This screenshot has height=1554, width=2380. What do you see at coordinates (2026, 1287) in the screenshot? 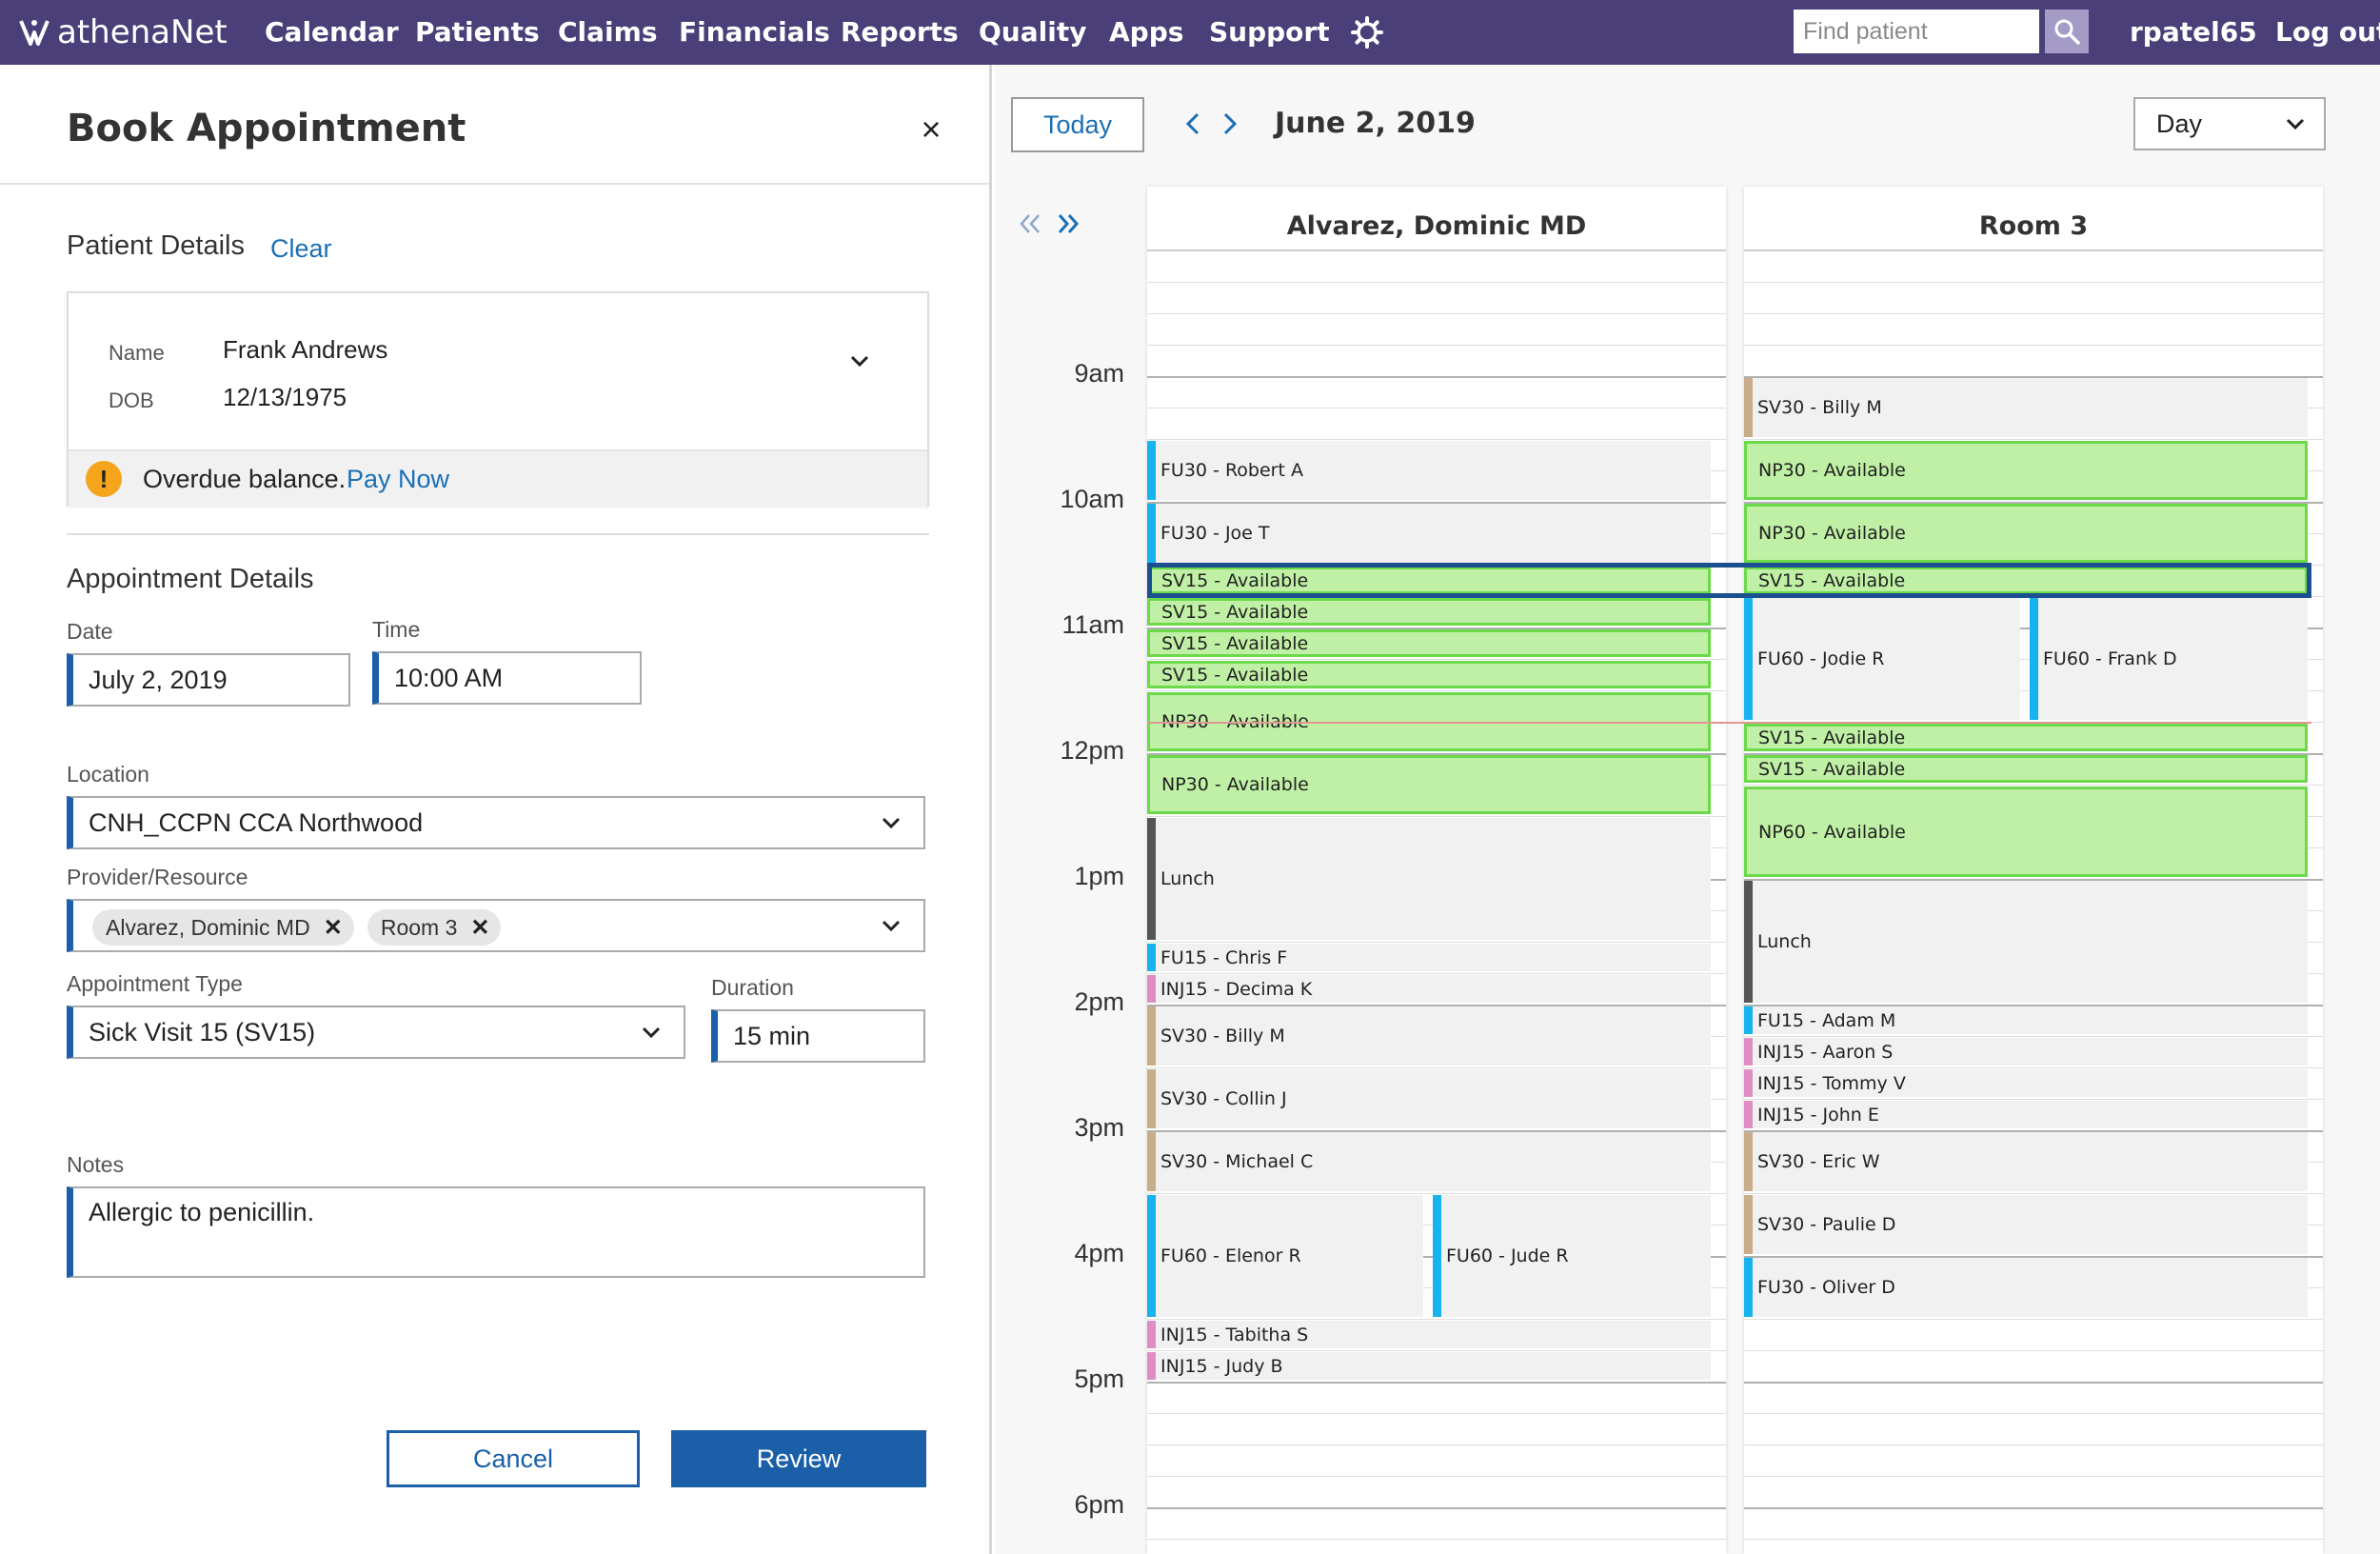
I see `appointment-block: FU30 - Oliver D` at bounding box center [2026, 1287].